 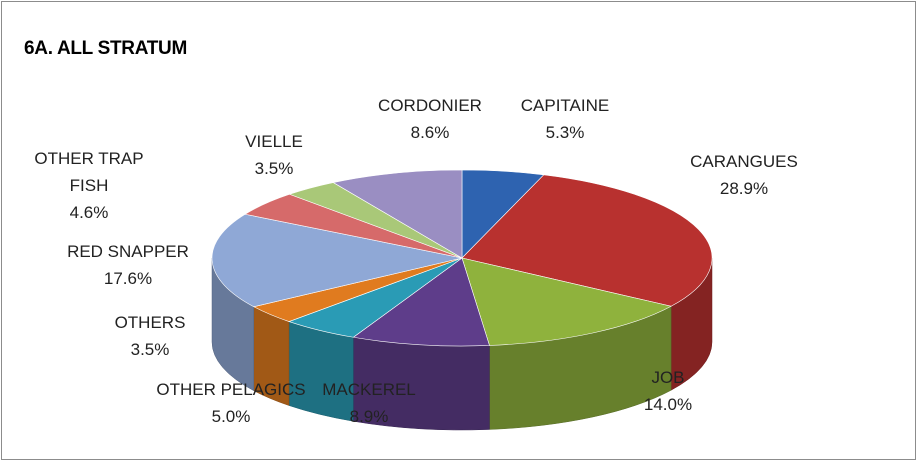 I want to click on category-label: CARANGUES, so click(x=744, y=161).